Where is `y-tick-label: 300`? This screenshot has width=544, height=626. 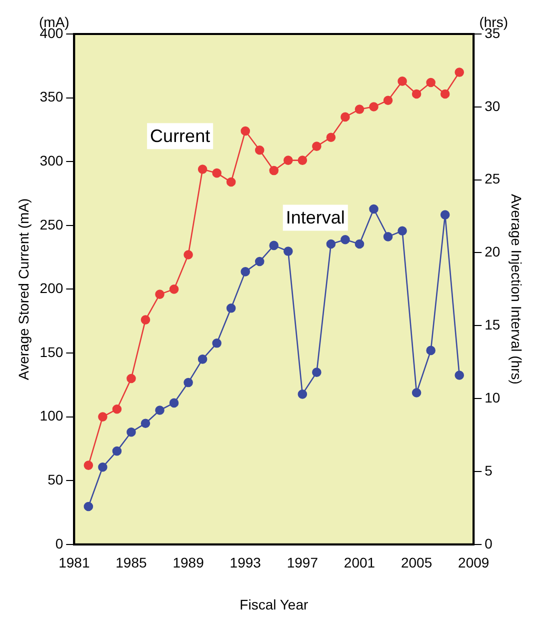 y-tick-label: 300 is located at coordinates (52, 160).